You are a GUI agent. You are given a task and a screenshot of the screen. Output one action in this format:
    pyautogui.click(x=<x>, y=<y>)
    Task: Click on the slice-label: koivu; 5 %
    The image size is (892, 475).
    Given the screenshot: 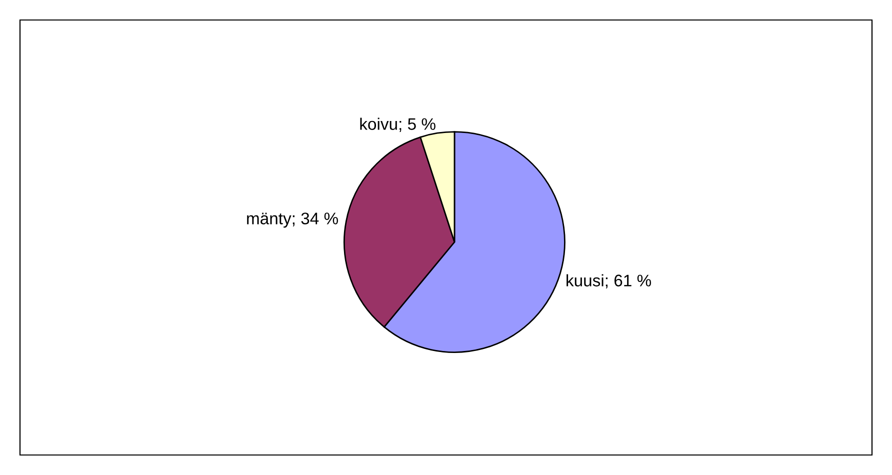 What is the action you would take?
    pyautogui.click(x=398, y=125)
    